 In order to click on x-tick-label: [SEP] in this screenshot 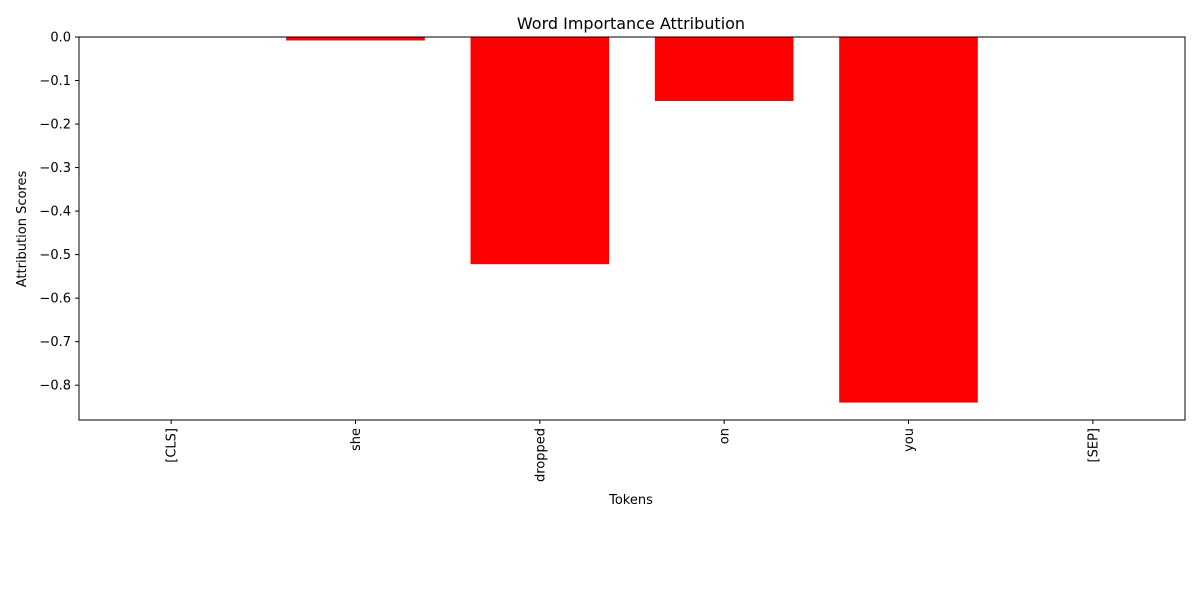, I will do `click(1093, 445)`.